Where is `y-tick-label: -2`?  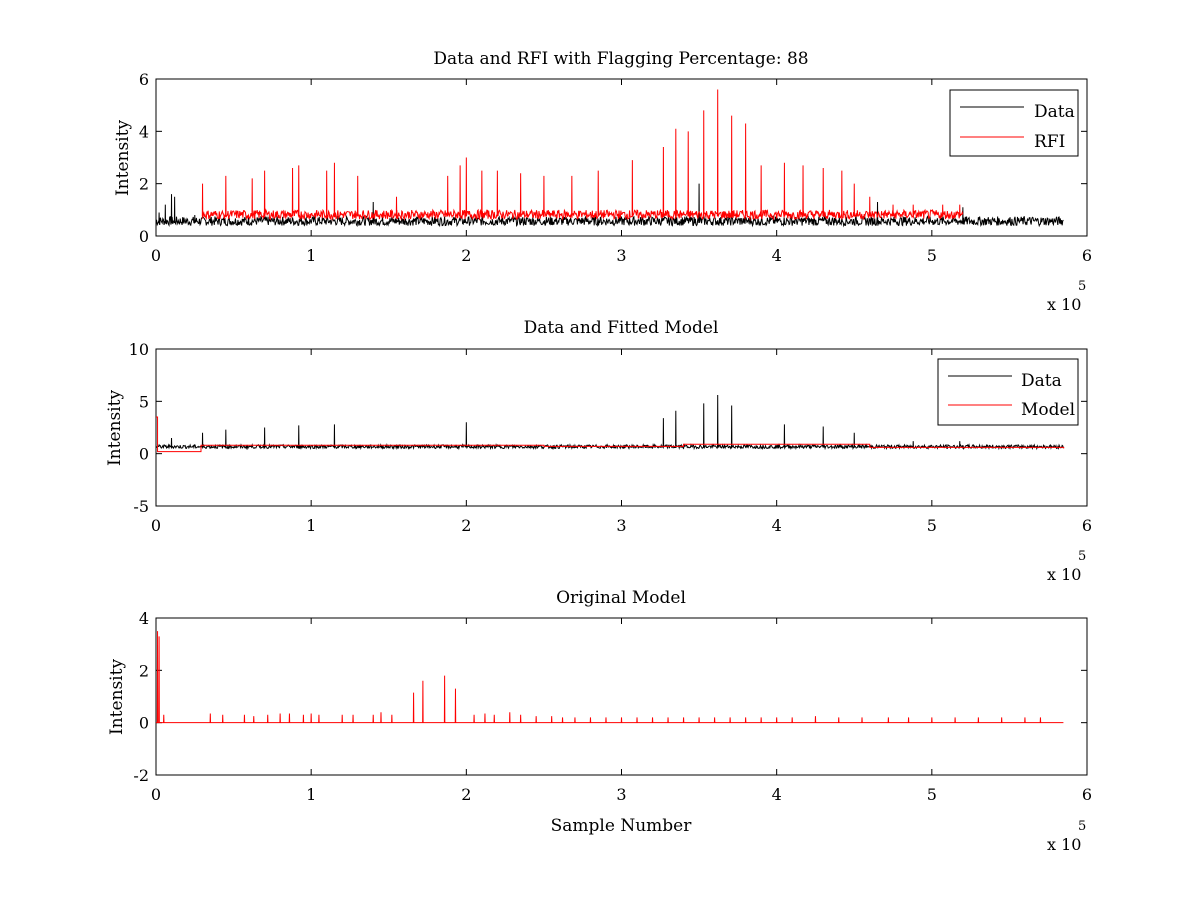
y-tick-label: -2 is located at coordinates (141, 775).